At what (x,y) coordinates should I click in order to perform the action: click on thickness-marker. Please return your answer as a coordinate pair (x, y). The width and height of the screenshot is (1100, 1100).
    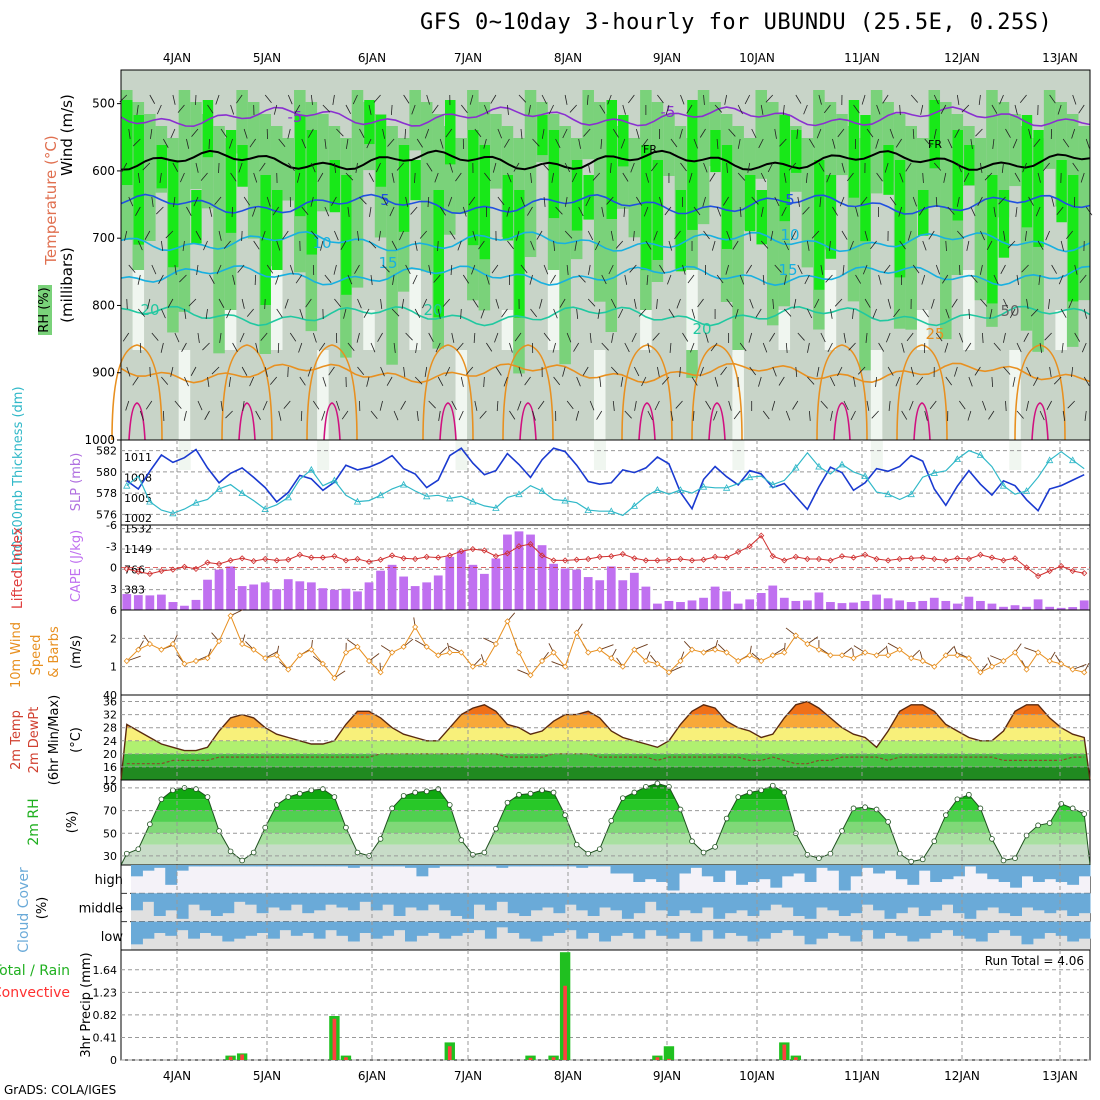
    Looking at the image, I should click on (565, 500).